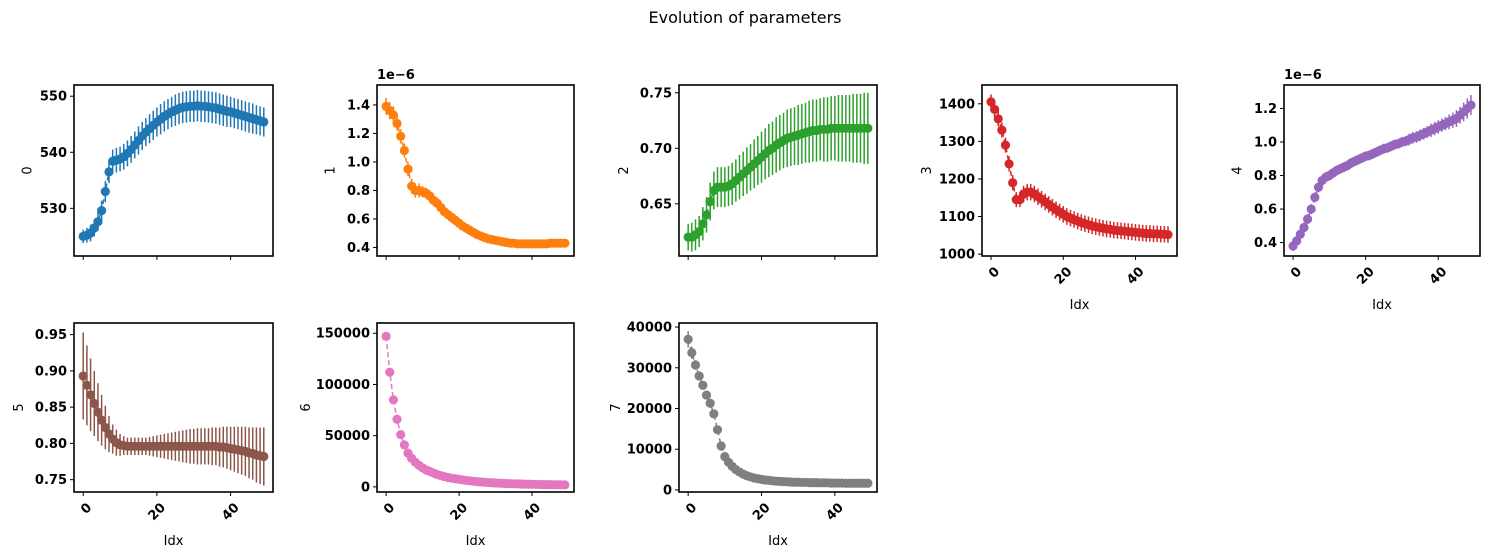 Image resolution: width=1490 pixels, height=556 pixels. What do you see at coordinates (1265, 143) in the screenshot?
I see `y-tick-label: 1.0` at bounding box center [1265, 143].